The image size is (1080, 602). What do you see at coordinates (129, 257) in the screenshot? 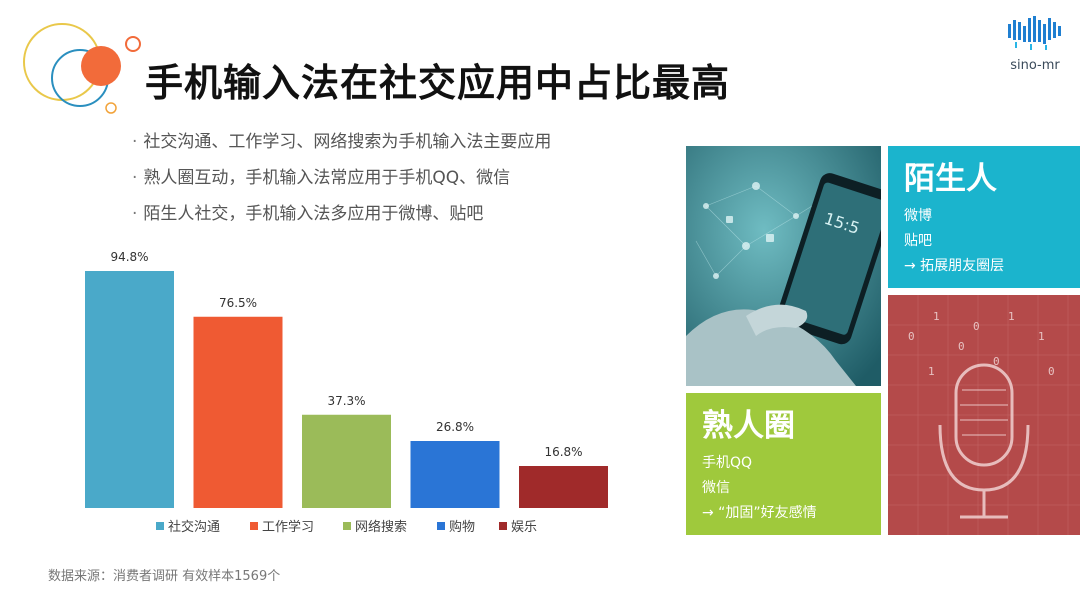
I see `bar-value-label: 94.8%` at bounding box center [129, 257].